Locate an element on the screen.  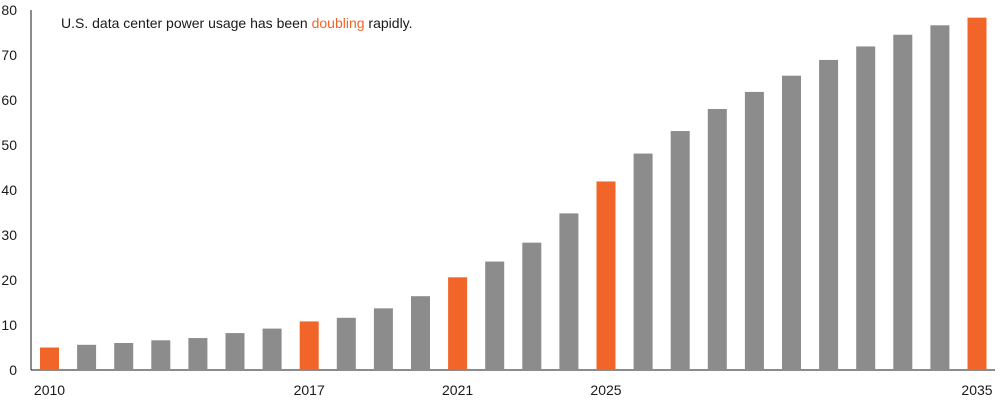
bar-2012 is located at coordinates (124, 356).